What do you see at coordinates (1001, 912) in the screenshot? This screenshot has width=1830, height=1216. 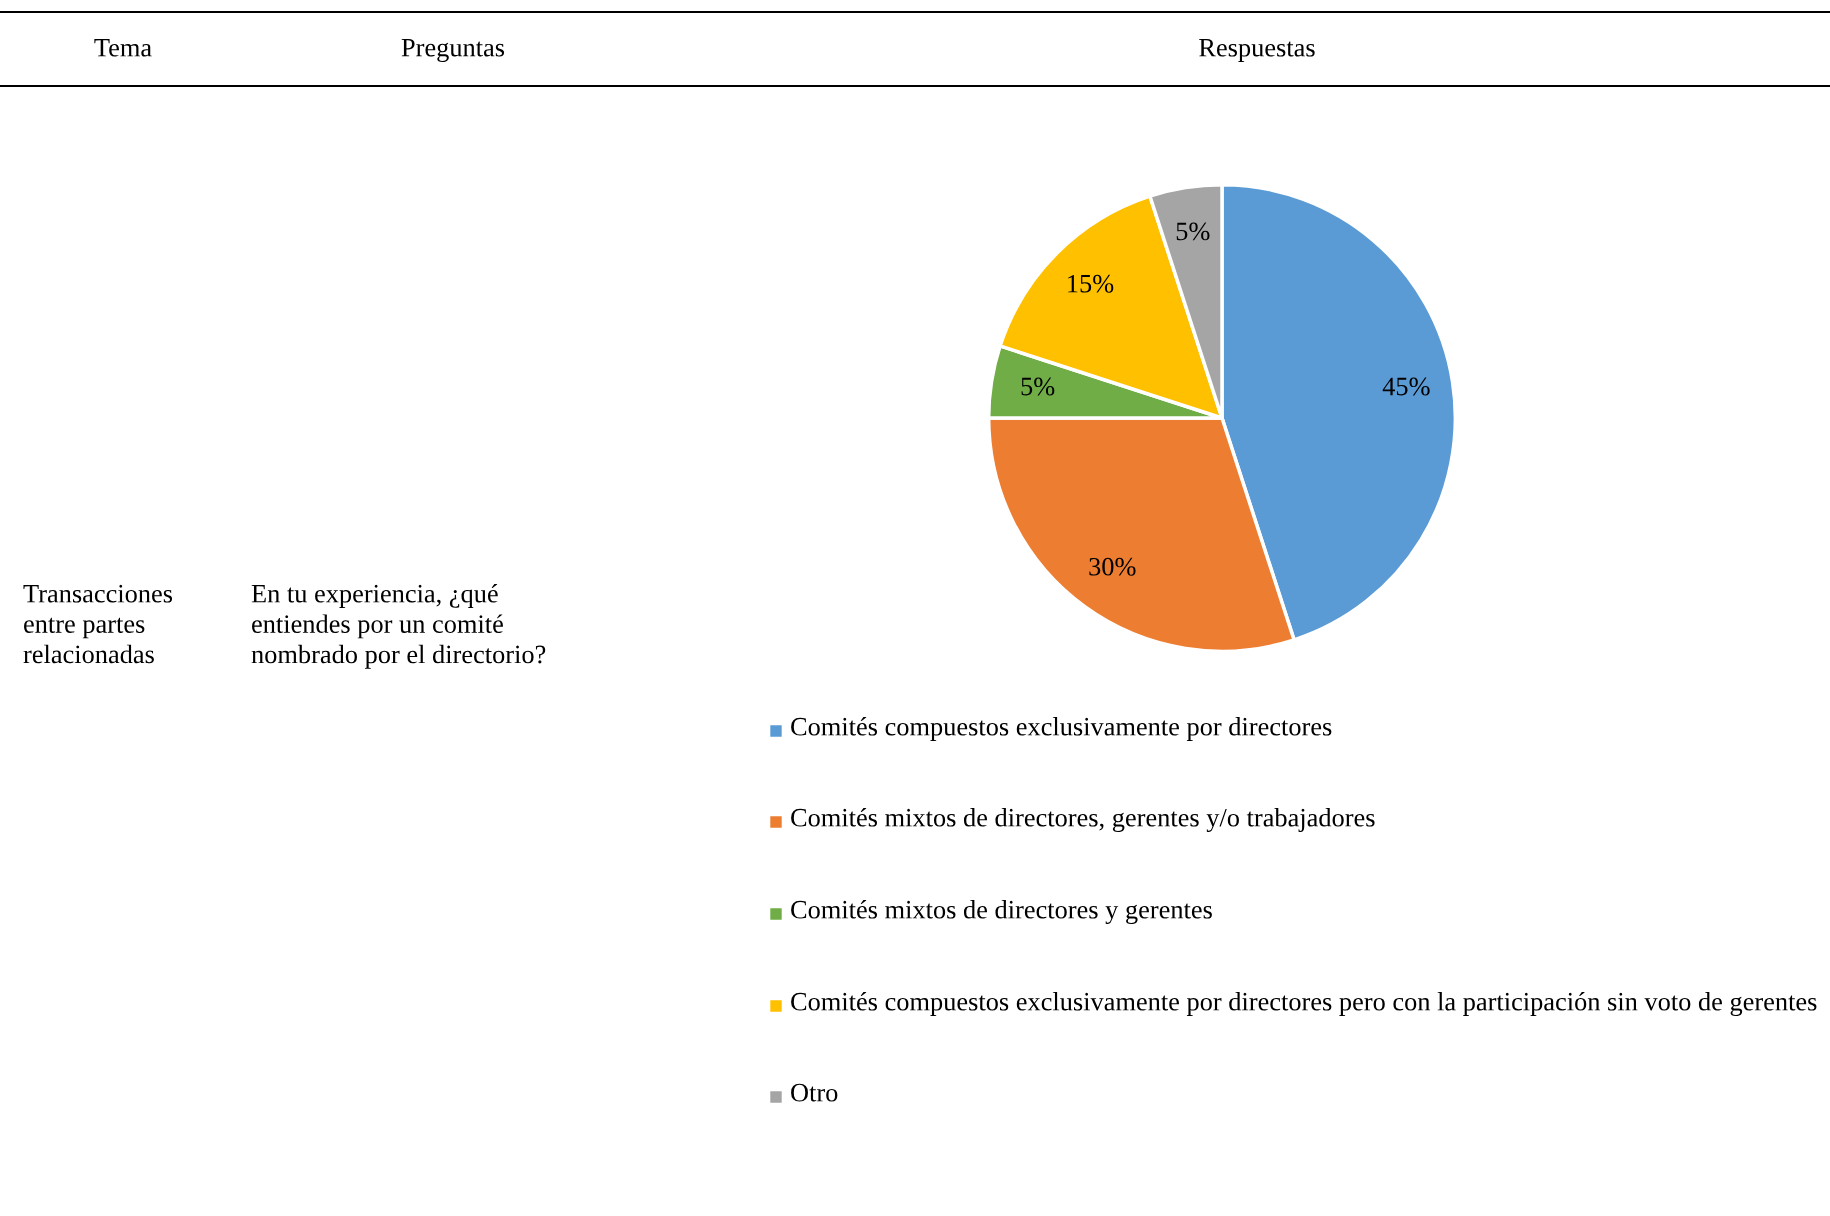 I see `legend-label: Comités mixtos de directores y gerentes` at bounding box center [1001, 912].